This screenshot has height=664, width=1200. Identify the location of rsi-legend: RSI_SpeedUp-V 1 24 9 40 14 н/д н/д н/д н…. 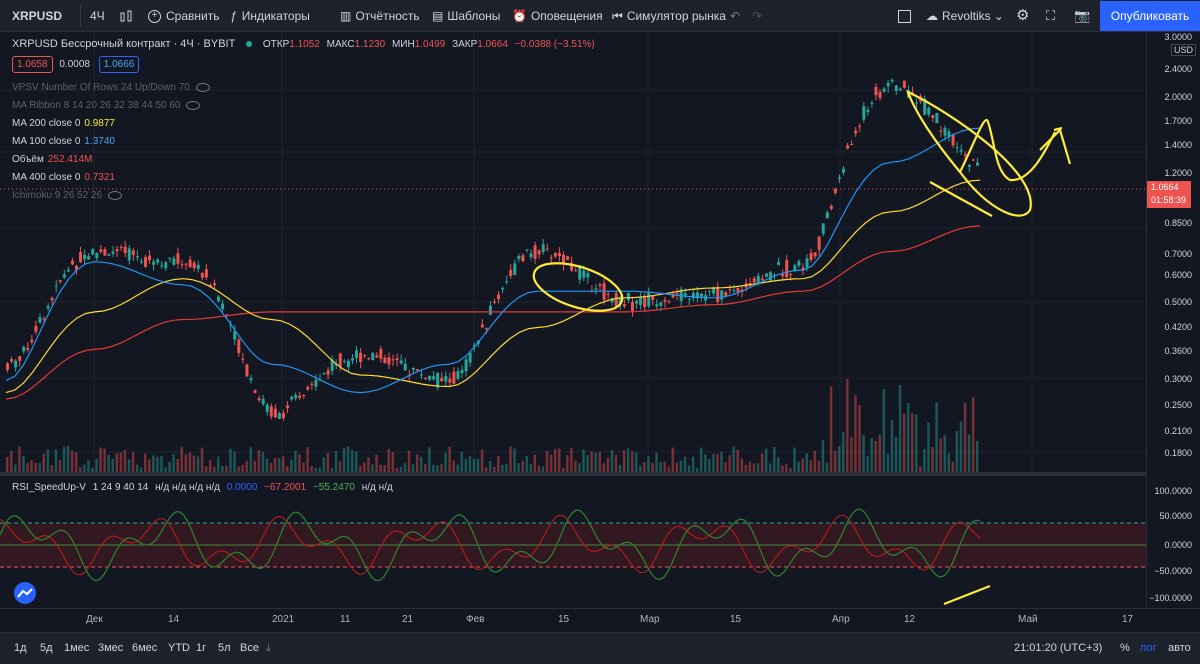
(202, 487).